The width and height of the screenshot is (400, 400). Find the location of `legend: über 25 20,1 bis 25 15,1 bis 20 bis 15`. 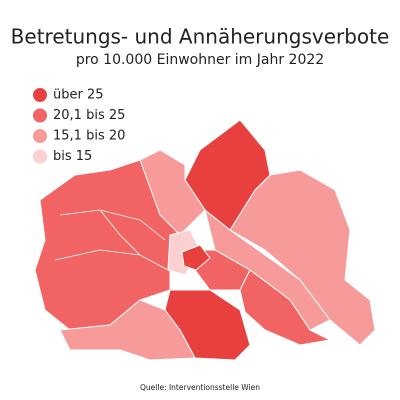

legend: über 25 20,1 bis 25 15,1 bis 20 bis 15 is located at coordinates (79, 126).